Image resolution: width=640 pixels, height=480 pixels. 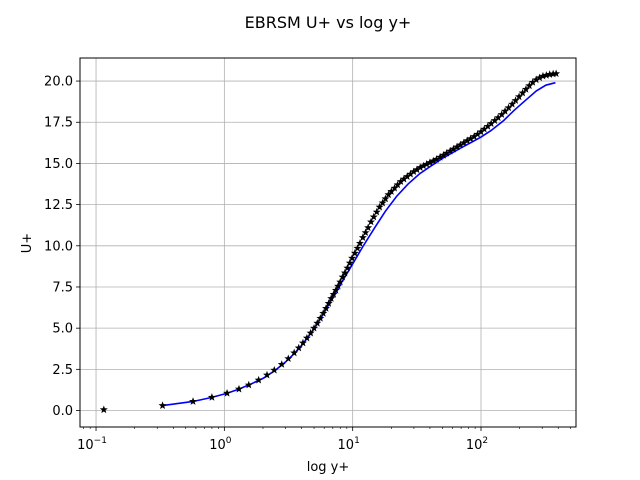 I want to click on x-tick-exponent: 2, so click(x=485, y=441).